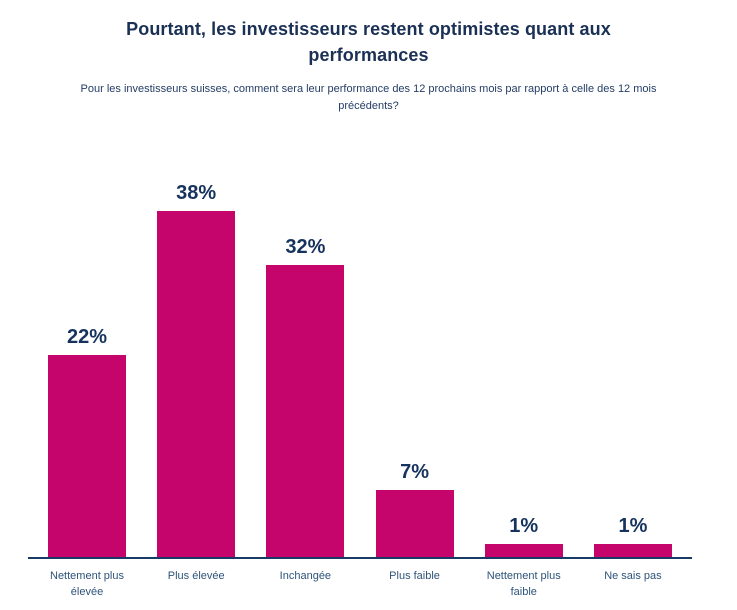 This screenshot has width=737, height=610. What do you see at coordinates (305, 247) in the screenshot?
I see `bar-value-label: 32%` at bounding box center [305, 247].